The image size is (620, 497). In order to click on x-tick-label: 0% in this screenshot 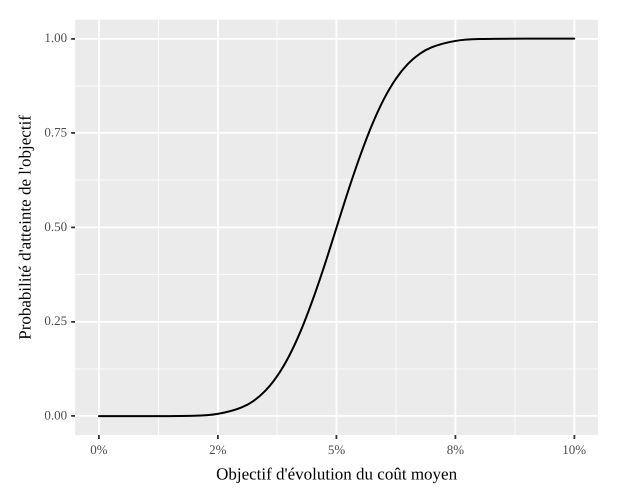, I will do `click(99, 450)`.